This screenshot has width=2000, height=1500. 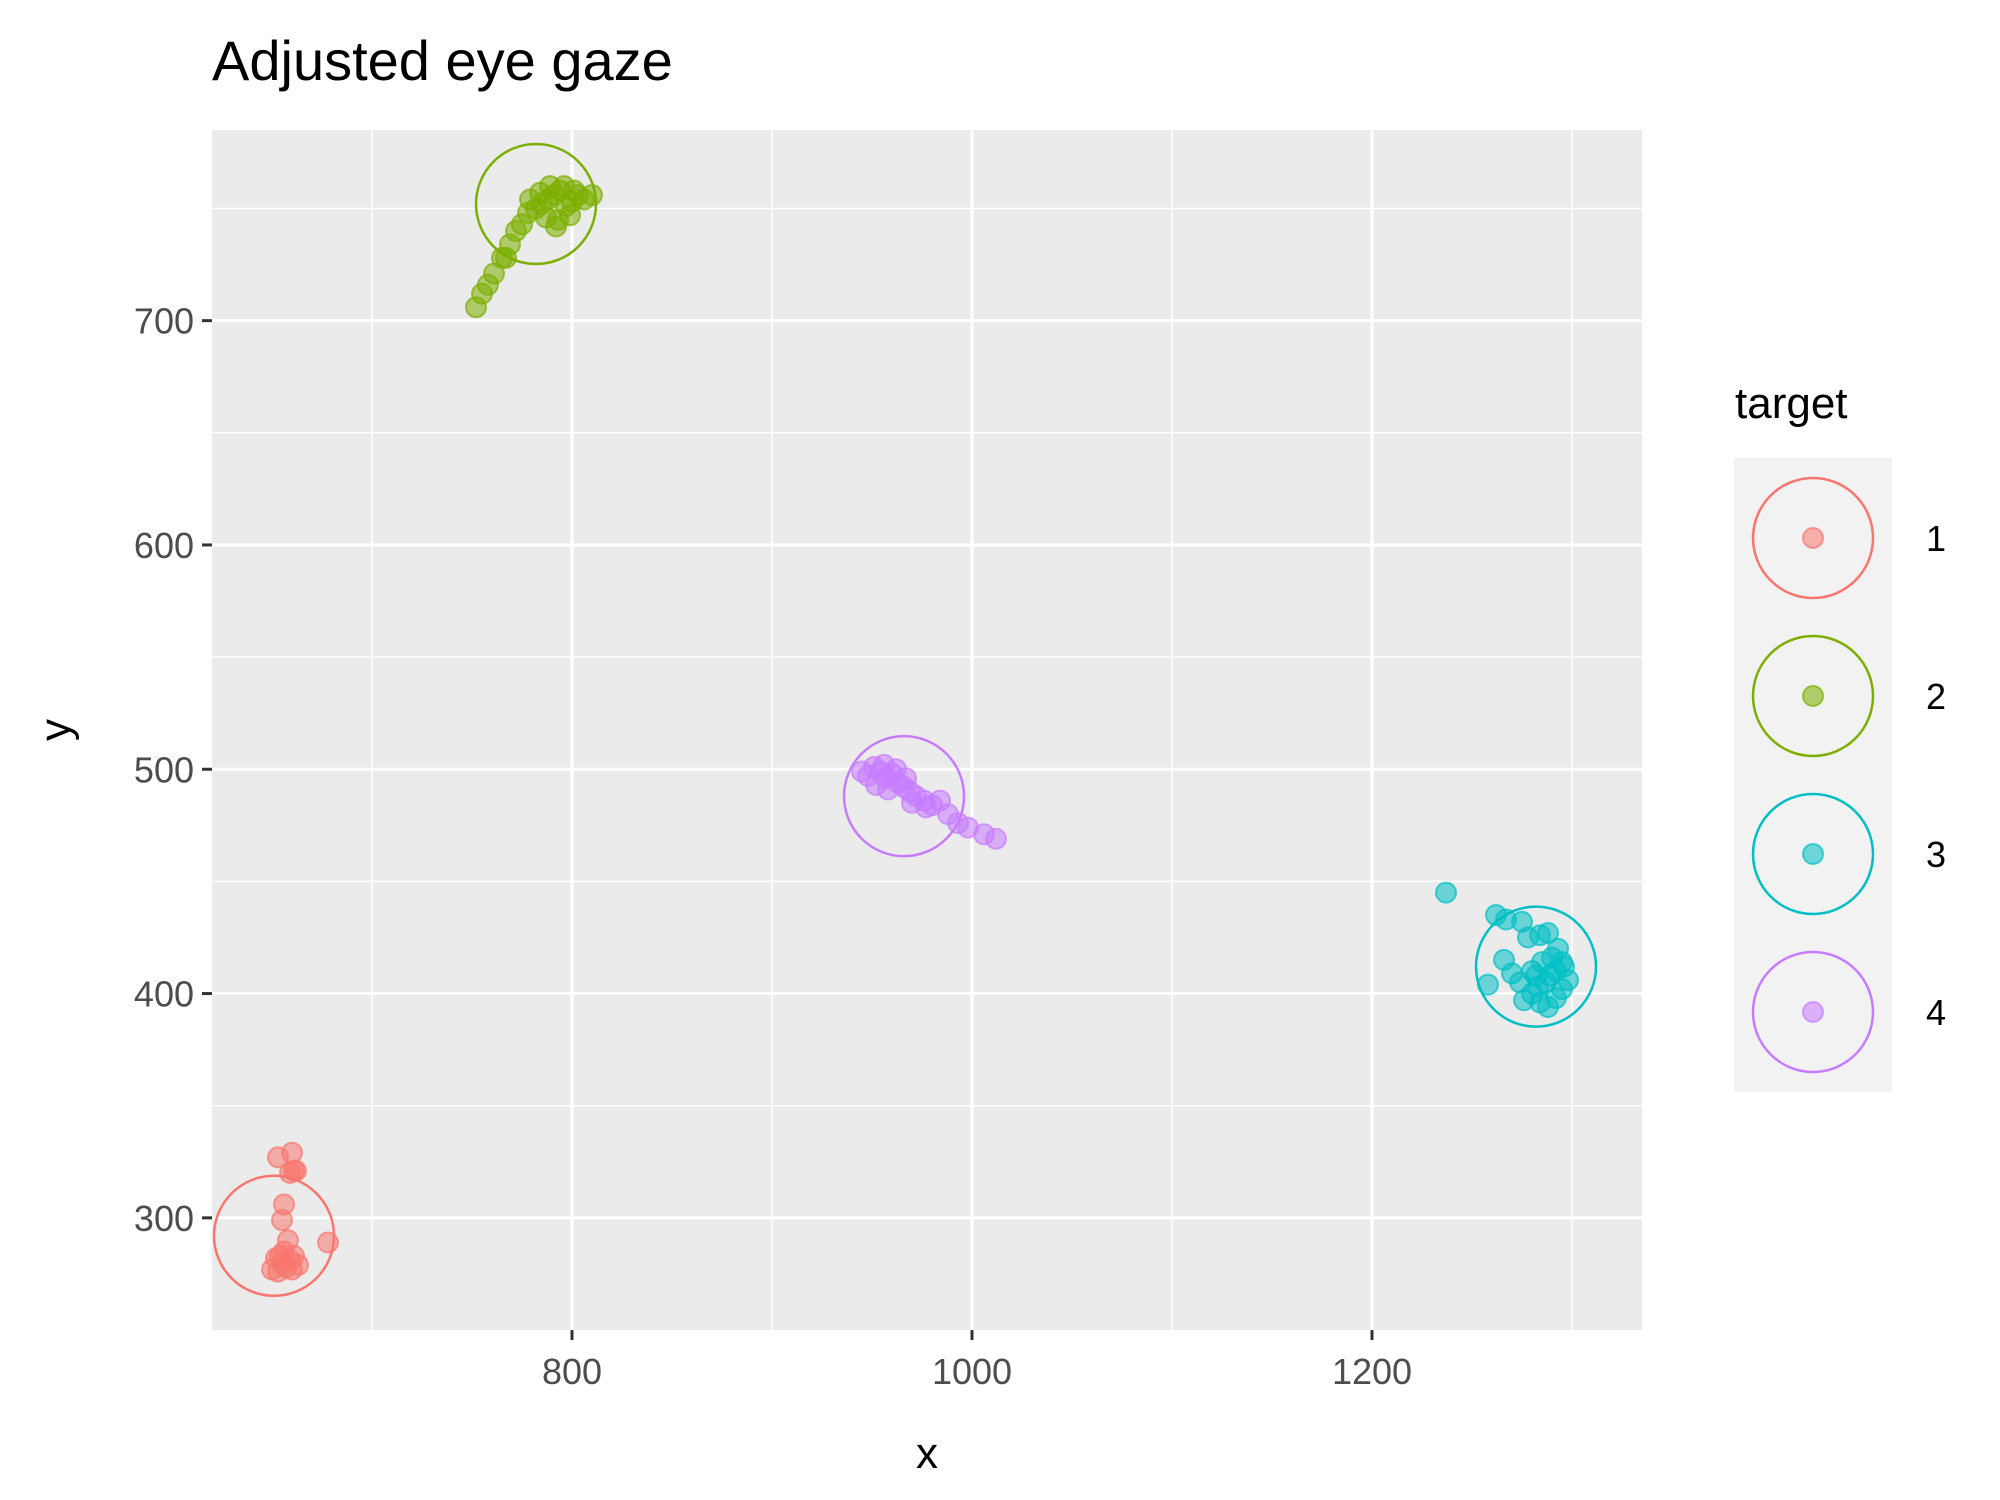 What do you see at coordinates (164, 545) in the screenshot?
I see `y-tick-label: 600` at bounding box center [164, 545].